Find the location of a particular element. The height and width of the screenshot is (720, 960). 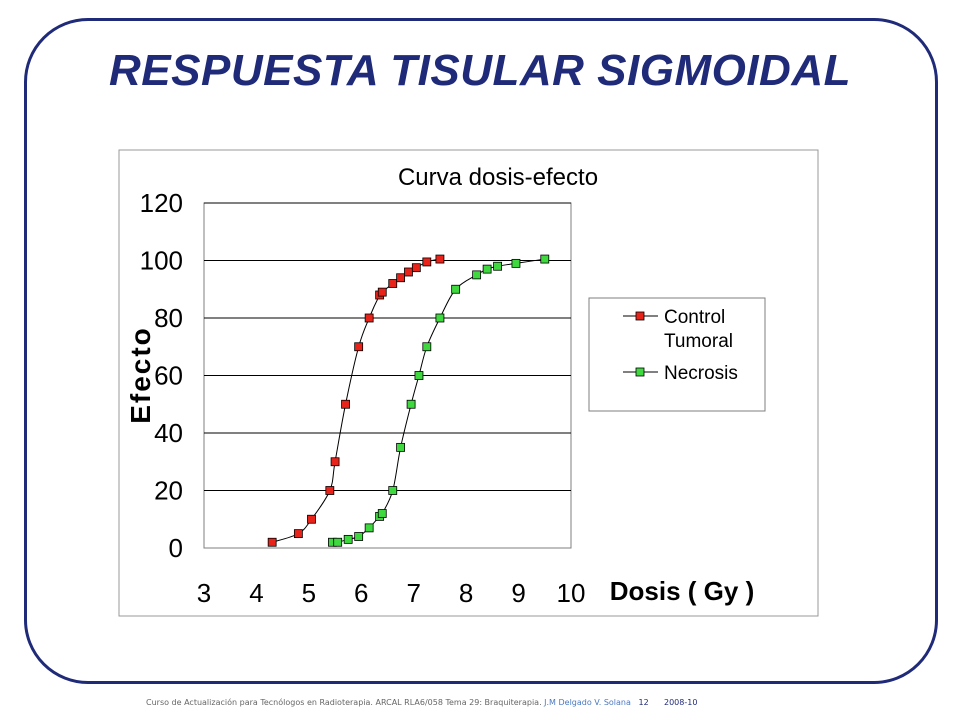

y-tick-label: 40 is located at coordinates (168, 433).